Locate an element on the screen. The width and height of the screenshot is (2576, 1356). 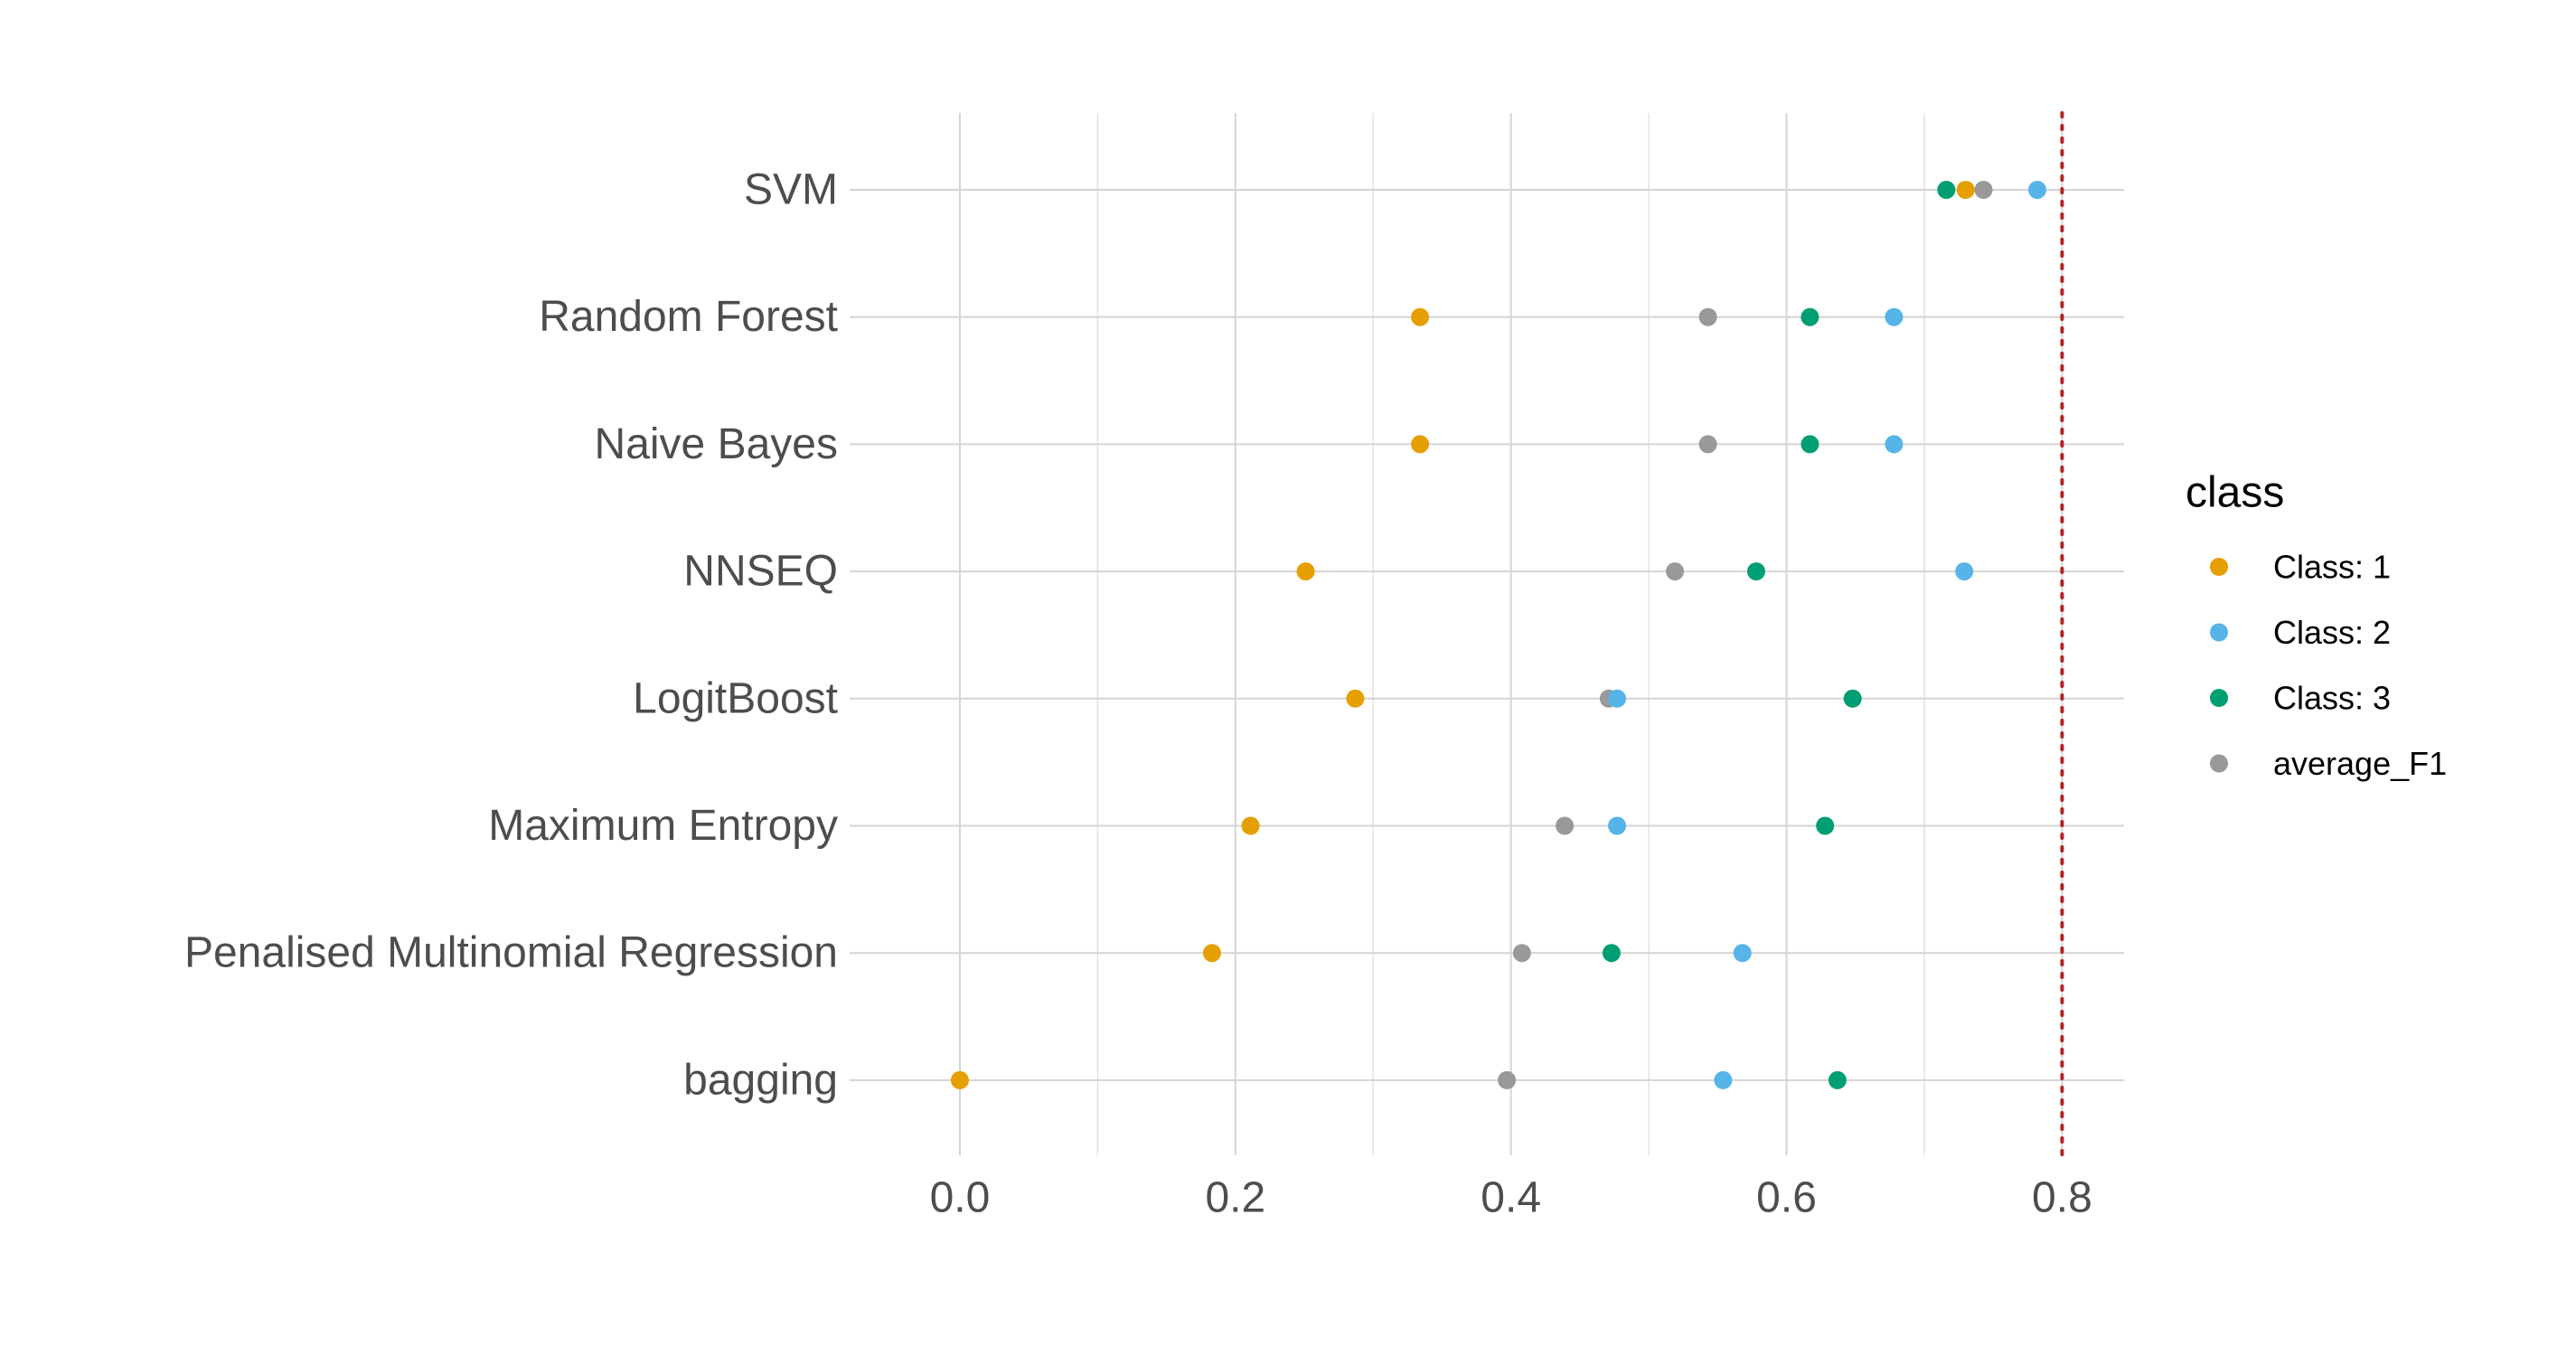
legend-label: Class: 3 is located at coordinates (2332, 698).